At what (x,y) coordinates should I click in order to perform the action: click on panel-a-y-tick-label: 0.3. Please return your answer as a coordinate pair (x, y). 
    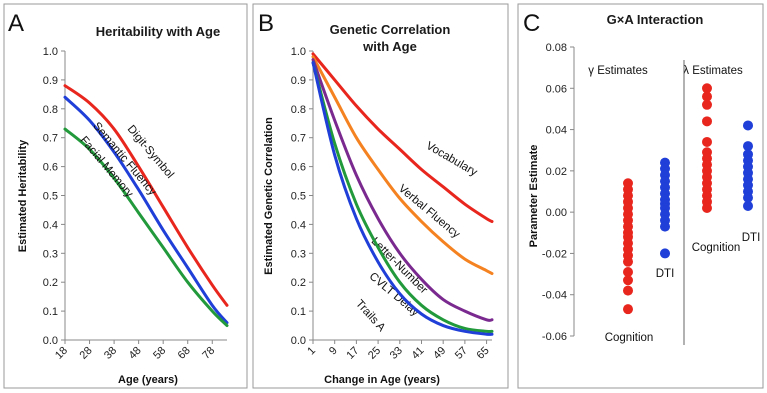
    Looking at the image, I should click on (50, 254).